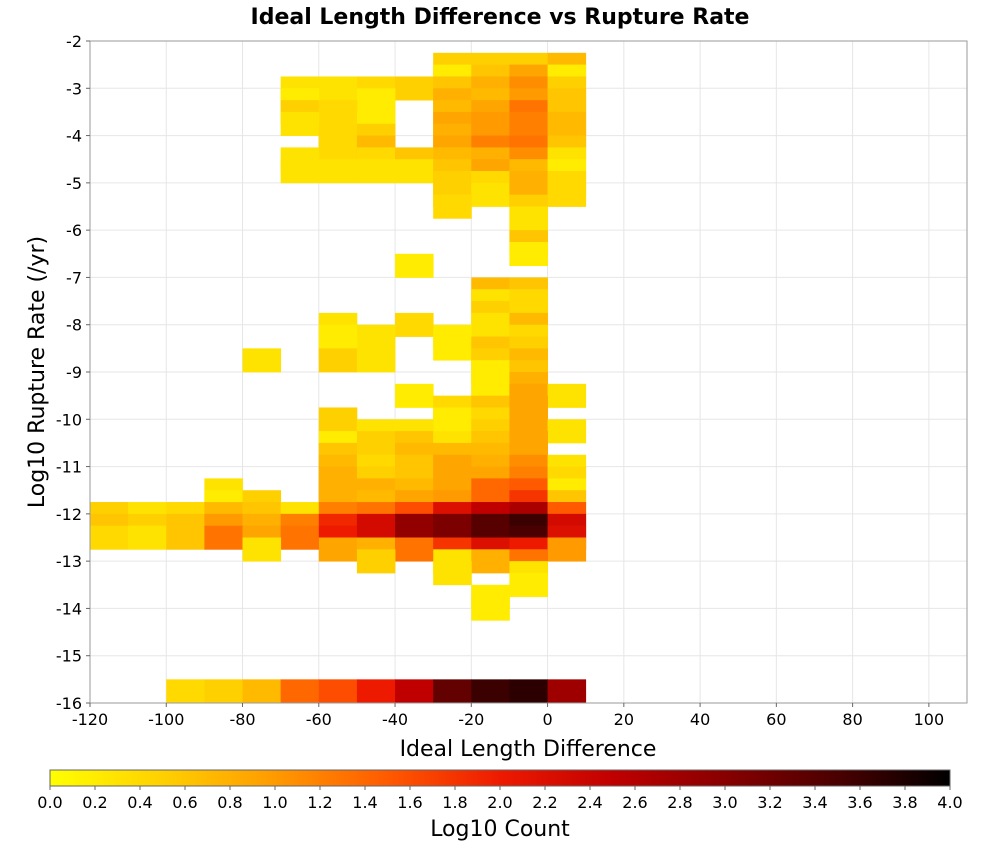  I want to click on colorbar-tick-label: 3.4, so click(814, 802).